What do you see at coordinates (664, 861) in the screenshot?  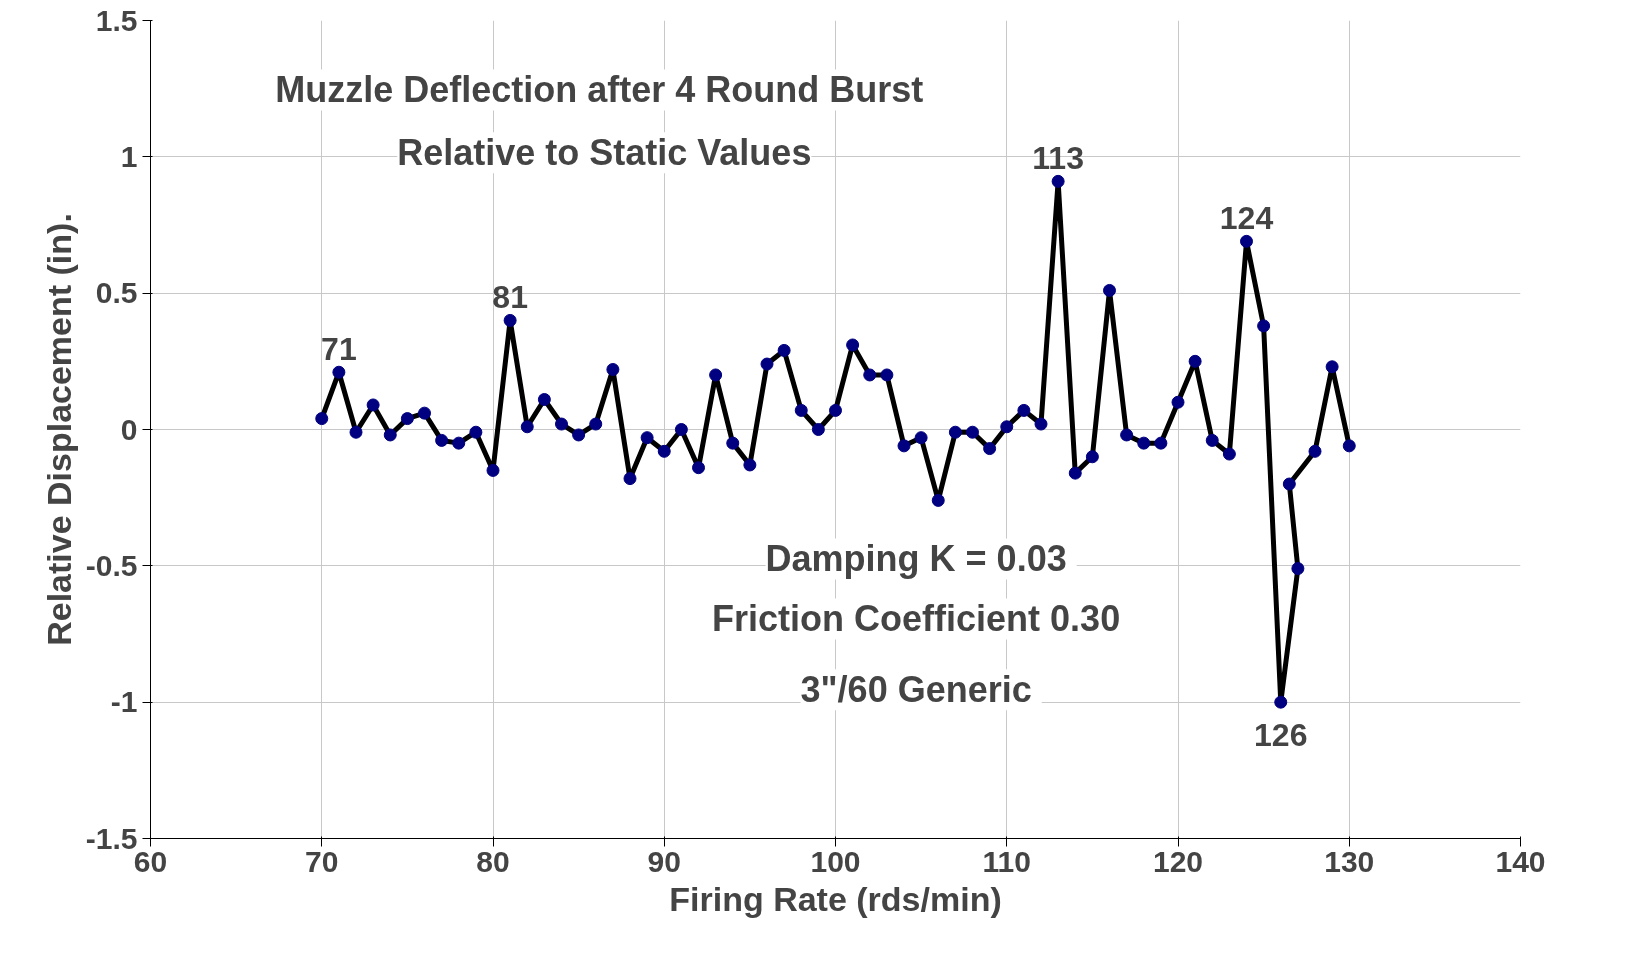 I see `x-tick-label: 90` at bounding box center [664, 861].